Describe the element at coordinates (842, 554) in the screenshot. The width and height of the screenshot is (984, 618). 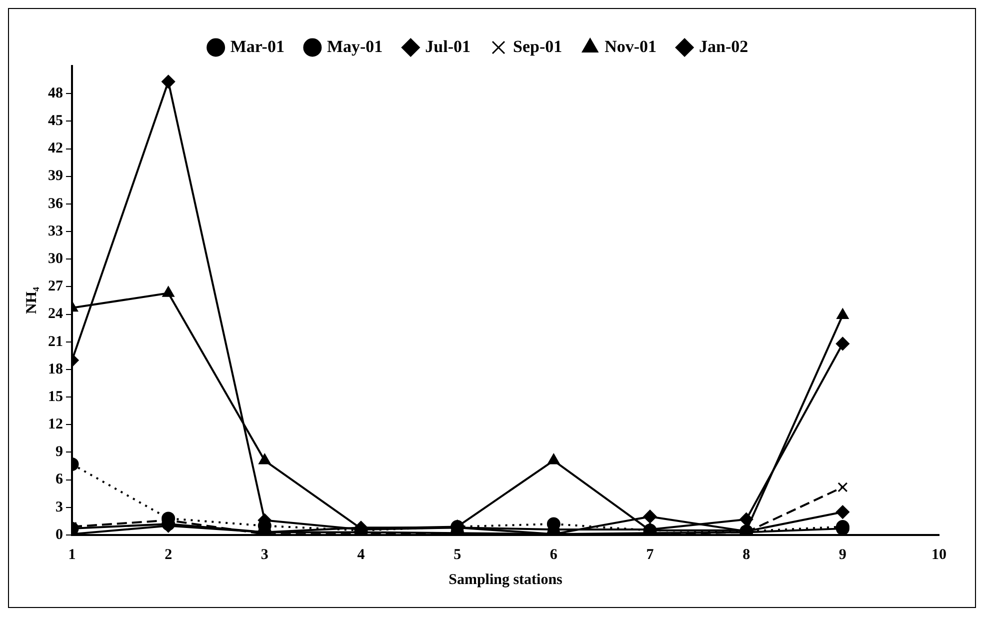
I see `x-tick-label: 9` at that location.